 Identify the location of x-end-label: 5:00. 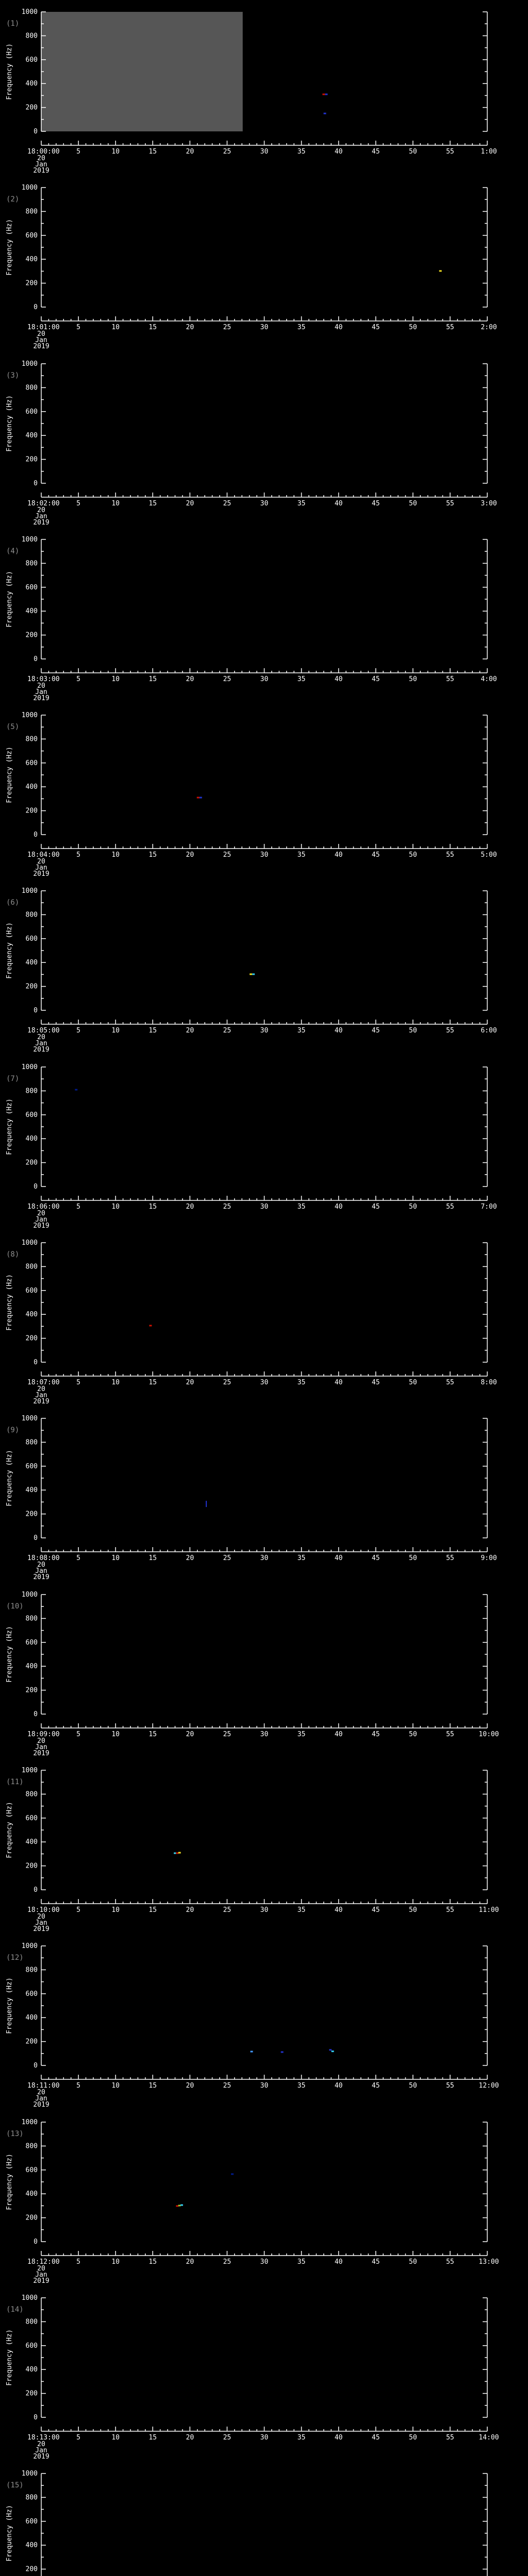
(489, 855).